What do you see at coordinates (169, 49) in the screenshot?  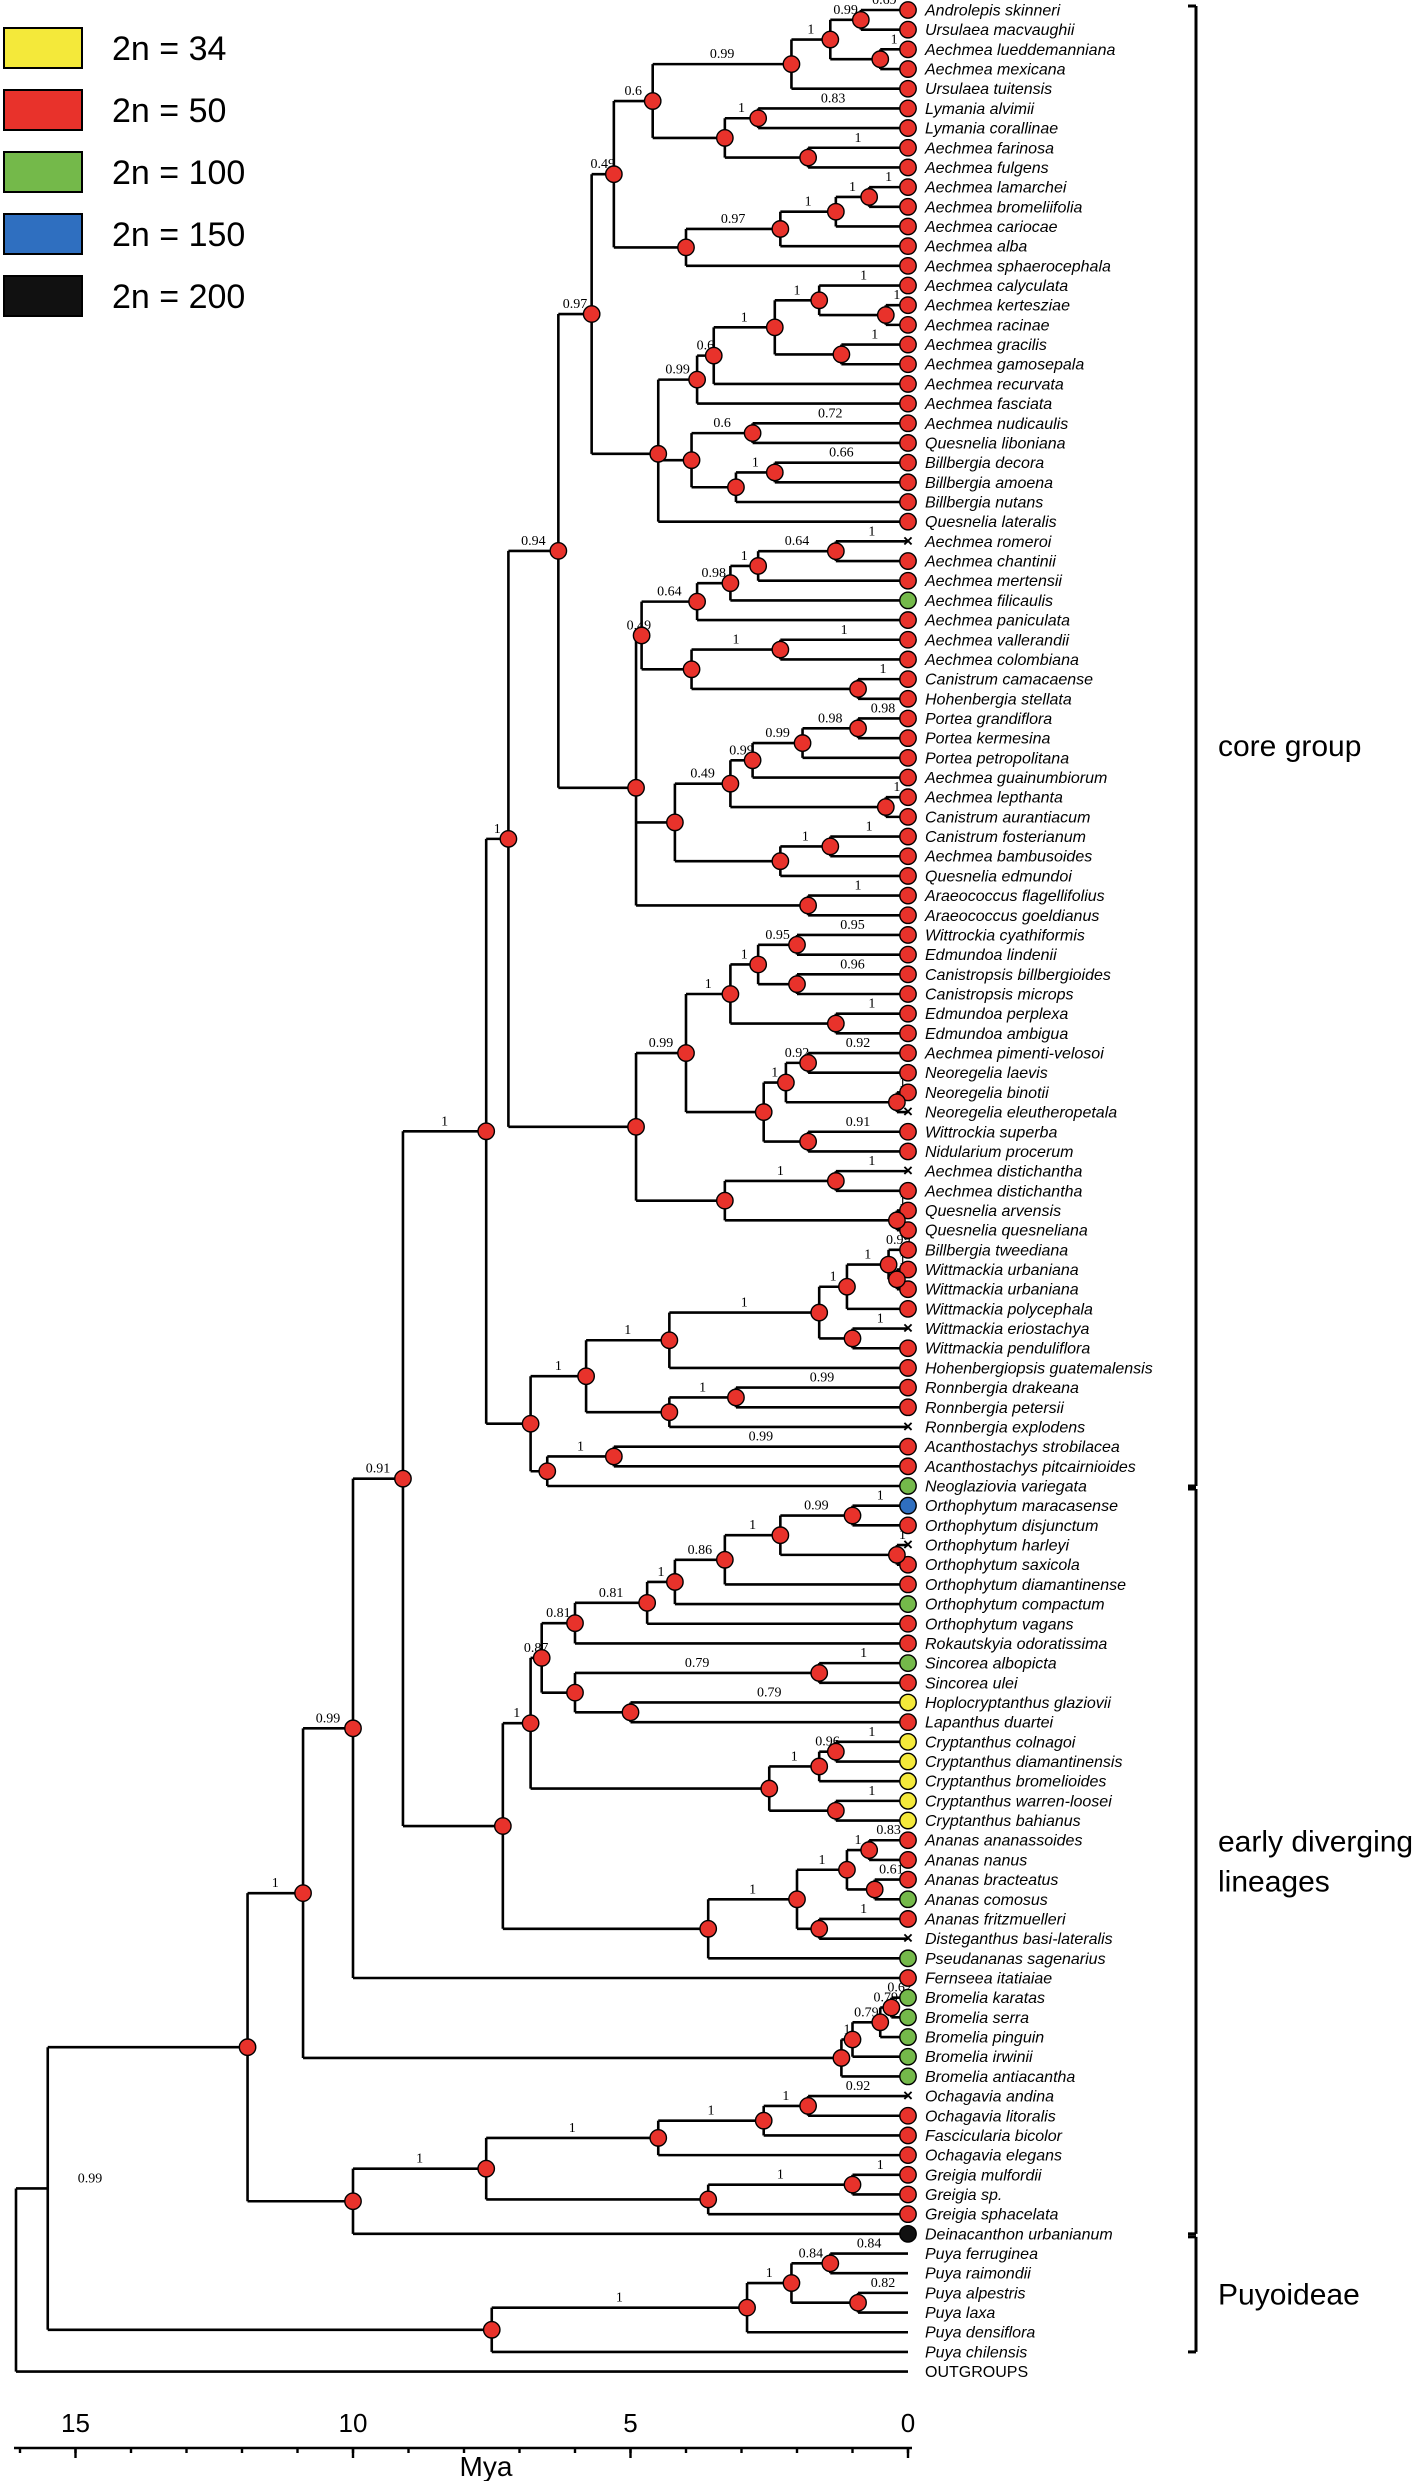 I see `legend-label-34: 2n = 34` at bounding box center [169, 49].